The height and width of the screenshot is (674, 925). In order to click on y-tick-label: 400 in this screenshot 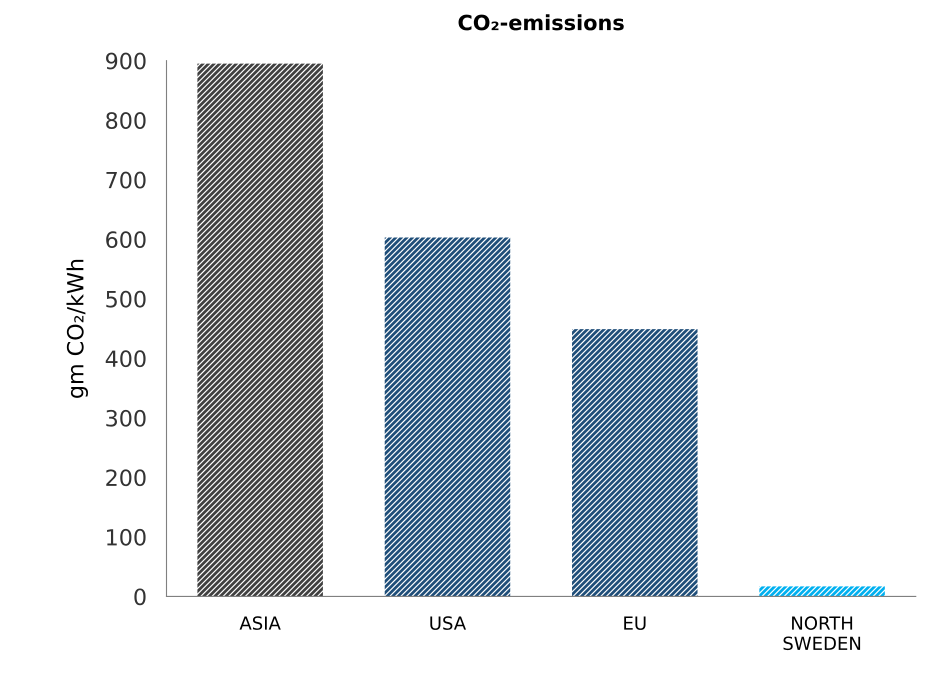, I will do `click(126, 359)`.